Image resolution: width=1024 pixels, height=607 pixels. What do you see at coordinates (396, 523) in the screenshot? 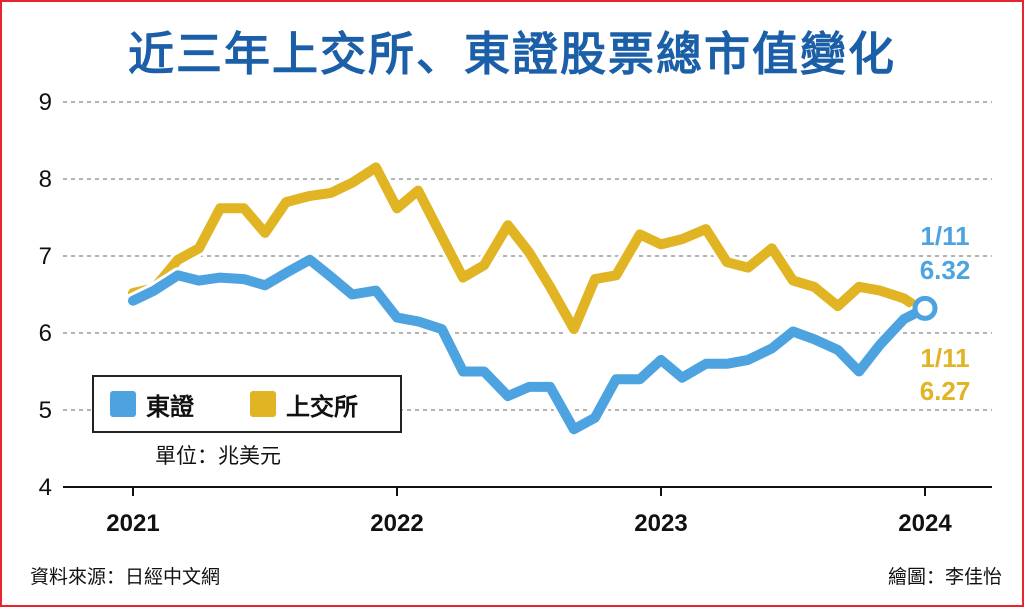
I see `x-tick-label: 2022` at bounding box center [396, 523].